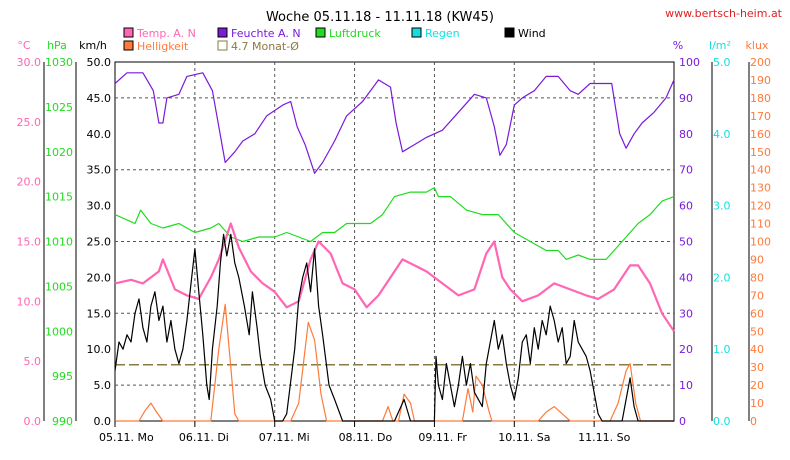 This screenshot has height=460, width=790. Describe the element at coordinates (442, 437) in the screenshot. I see `x-tick-label: 09.11. Fr` at that location.